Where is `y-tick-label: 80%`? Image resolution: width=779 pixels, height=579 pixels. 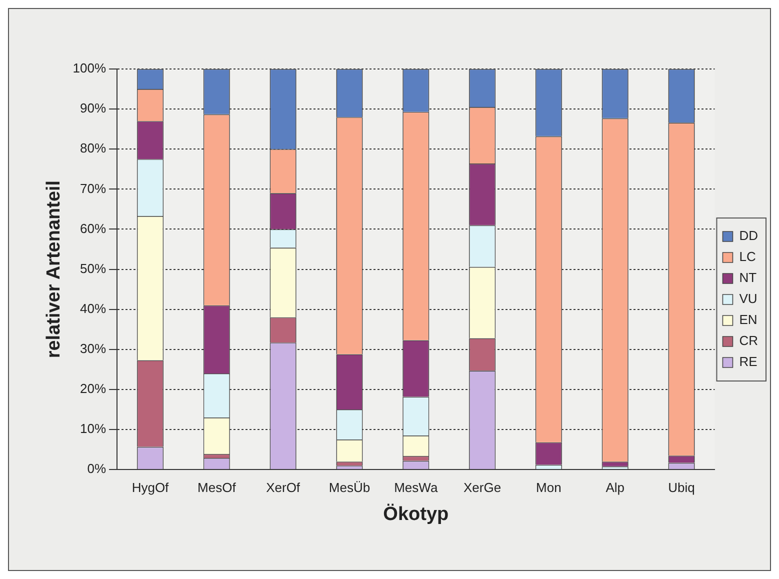
y-tick-label: 80% is located at coordinates (93, 148).